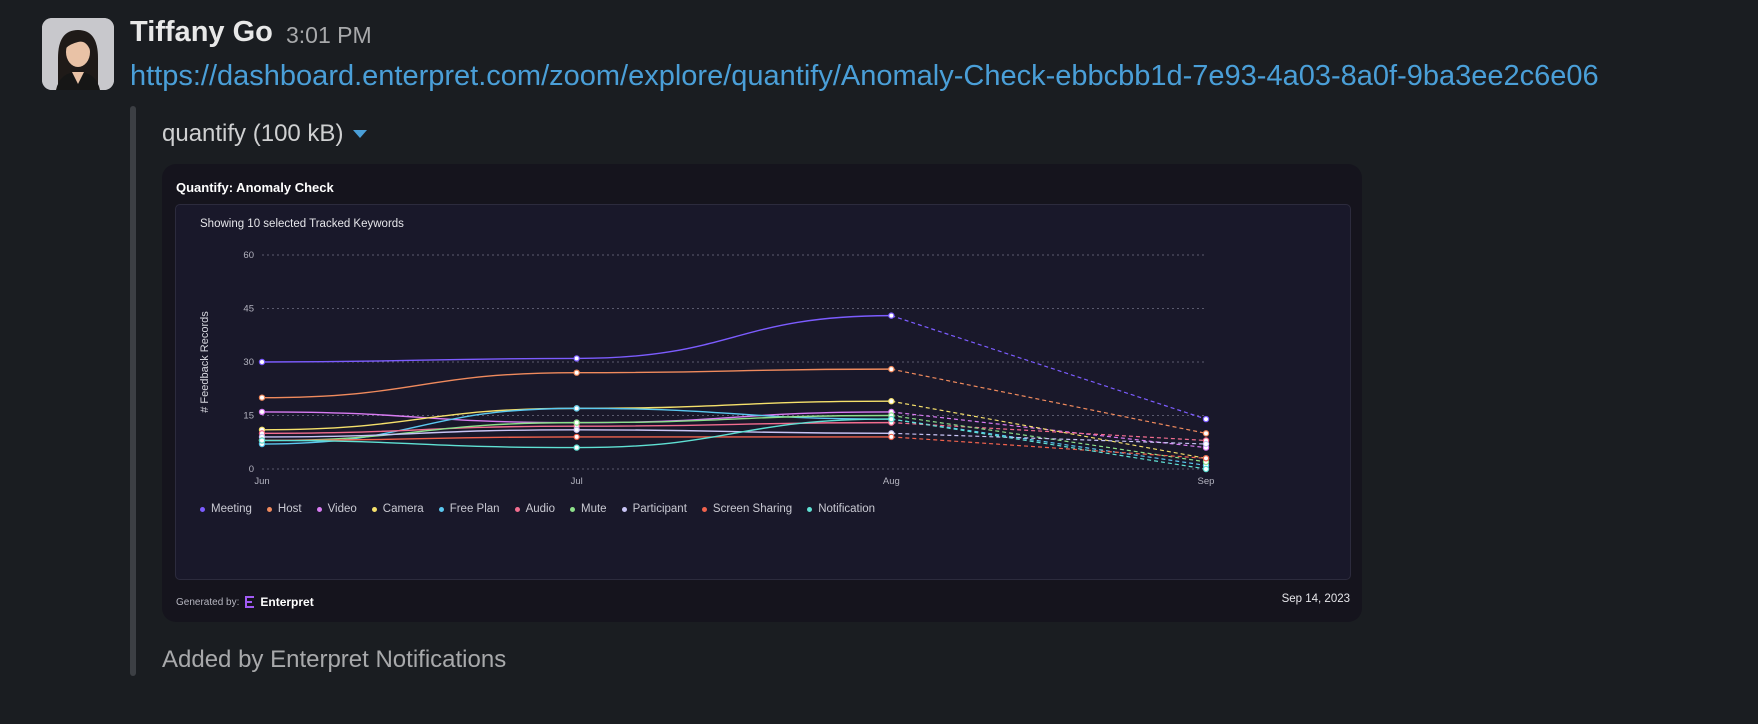 This screenshot has height=724, width=1758. Describe the element at coordinates (847, 509) in the screenshot. I see `legend-label: Notification` at that location.